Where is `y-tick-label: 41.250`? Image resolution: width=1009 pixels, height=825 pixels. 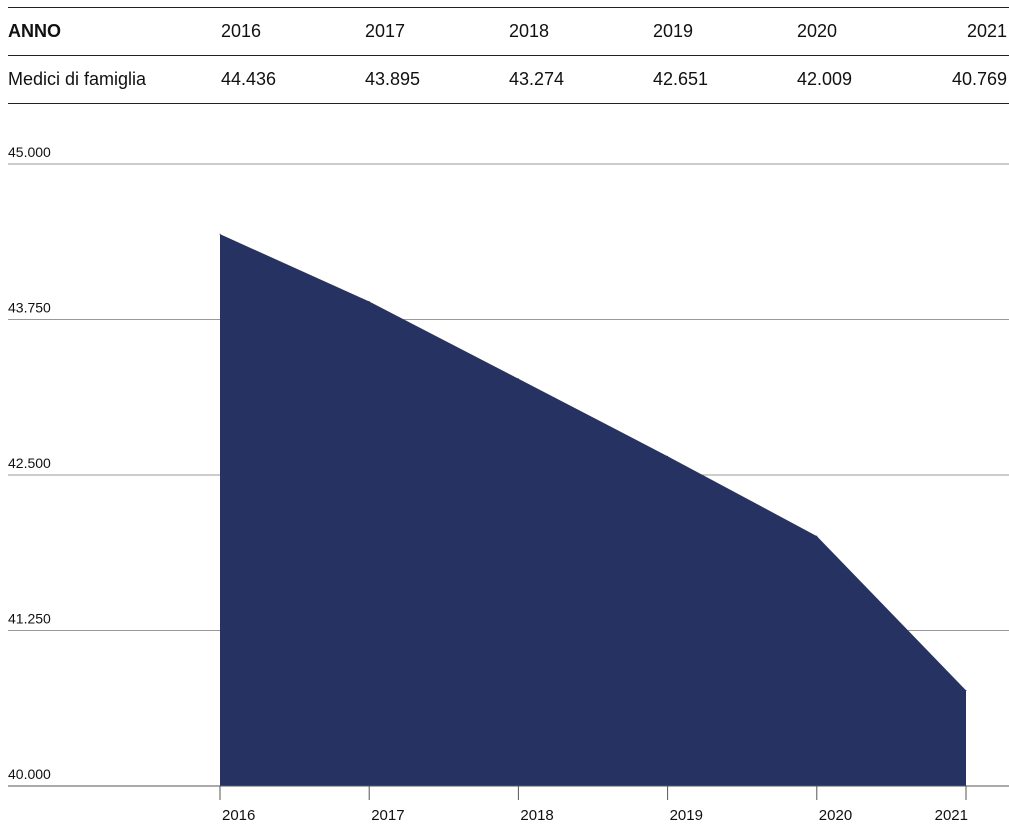
y-tick-label: 41.250 is located at coordinates (29, 619).